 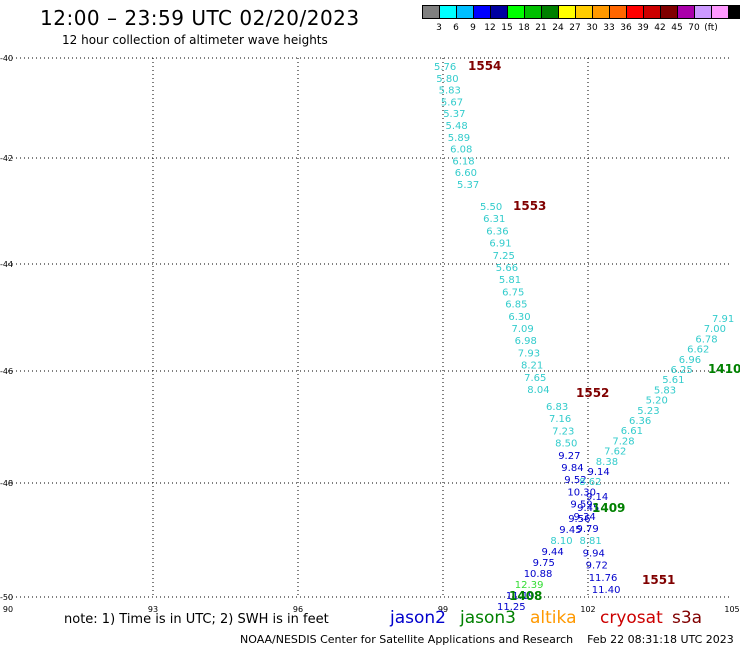 I want to click on wave-height-value: 5.81, so click(x=510, y=280).